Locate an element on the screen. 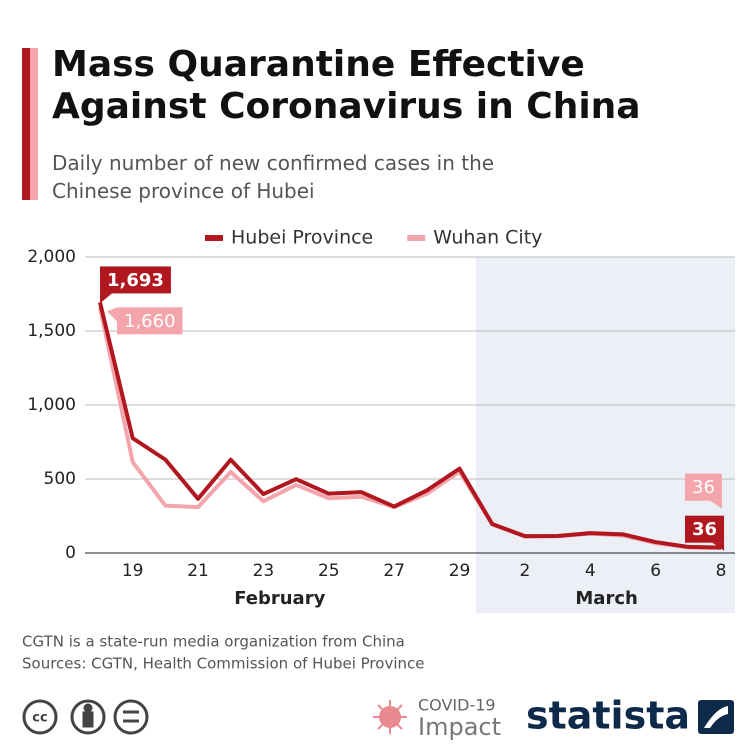 Image resolution: width=751 pixels, height=756 pixels. svg-text: cc is located at coordinates (39, 718).